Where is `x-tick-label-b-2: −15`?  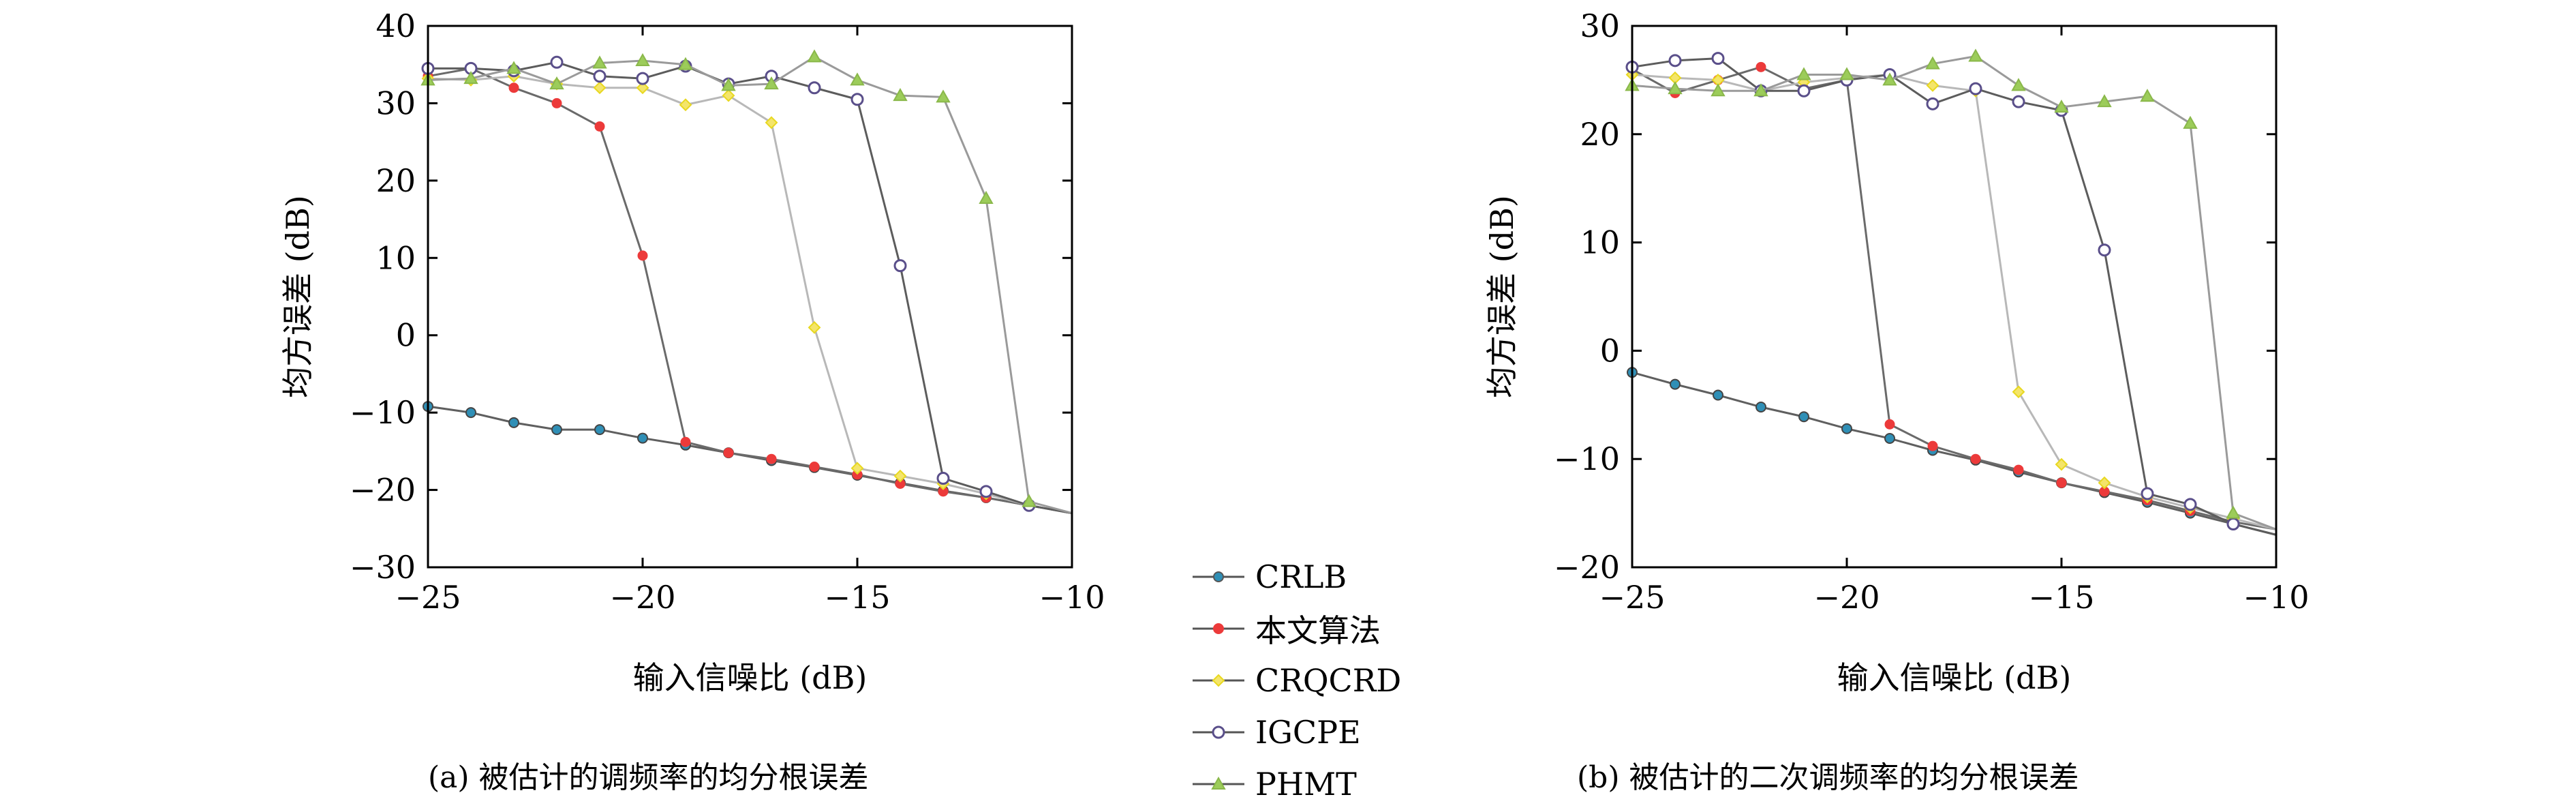 x-tick-label-b-2: −15 is located at coordinates (2061, 597).